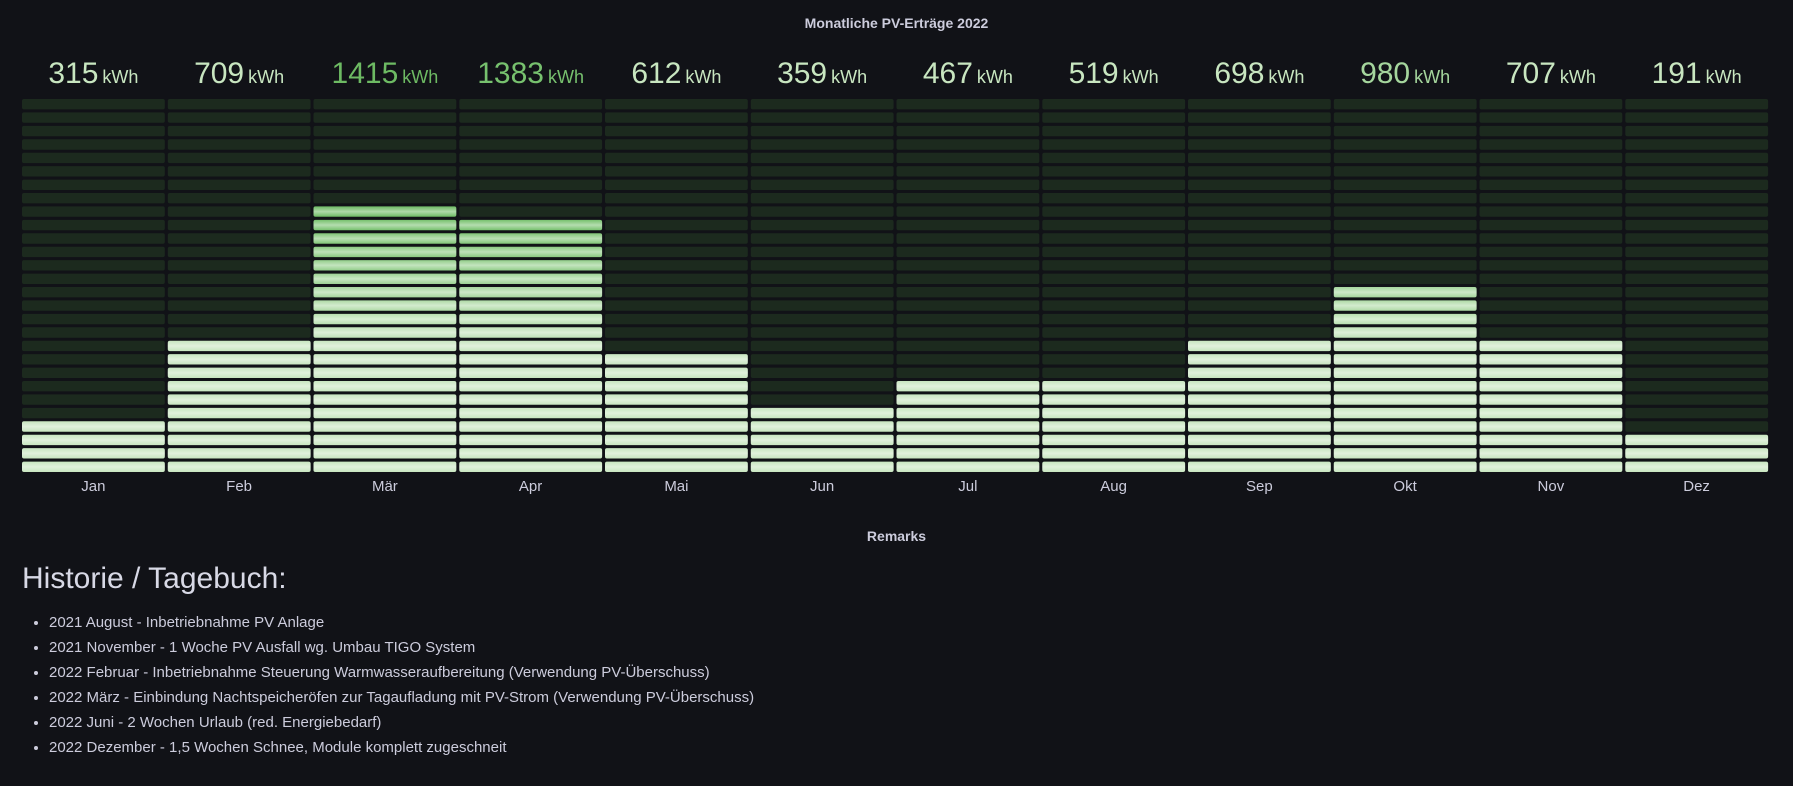 The width and height of the screenshot is (1793, 786). Describe the element at coordinates (1114, 73) in the screenshot. I see `bar-value-label: 519 kWh` at that location.